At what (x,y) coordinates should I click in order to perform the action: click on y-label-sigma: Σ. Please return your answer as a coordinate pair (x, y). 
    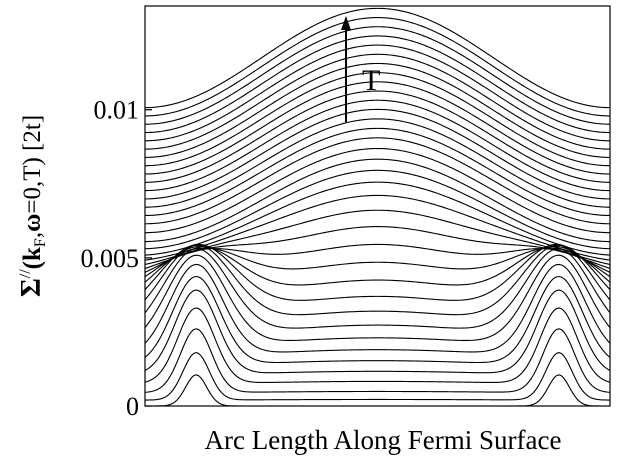
    Looking at the image, I should click on (31, 287).